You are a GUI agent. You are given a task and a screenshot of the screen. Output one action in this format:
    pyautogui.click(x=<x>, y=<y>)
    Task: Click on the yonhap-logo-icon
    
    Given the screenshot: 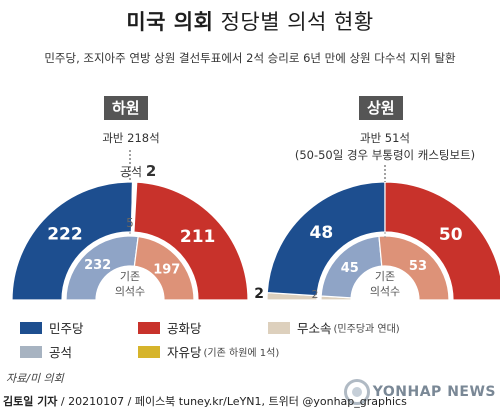 What is the action you would take?
    pyautogui.click(x=356, y=392)
    